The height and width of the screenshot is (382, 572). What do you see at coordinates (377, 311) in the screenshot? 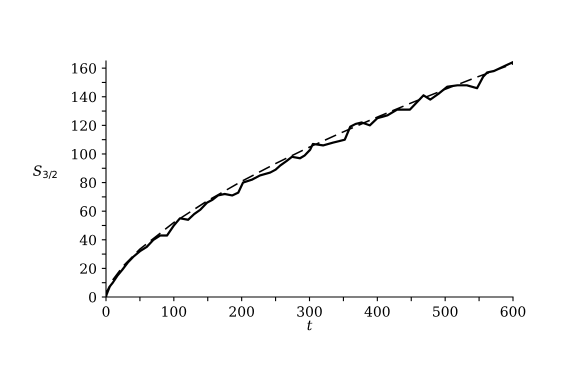
I see `x-tick-label: 400` at bounding box center [377, 311].